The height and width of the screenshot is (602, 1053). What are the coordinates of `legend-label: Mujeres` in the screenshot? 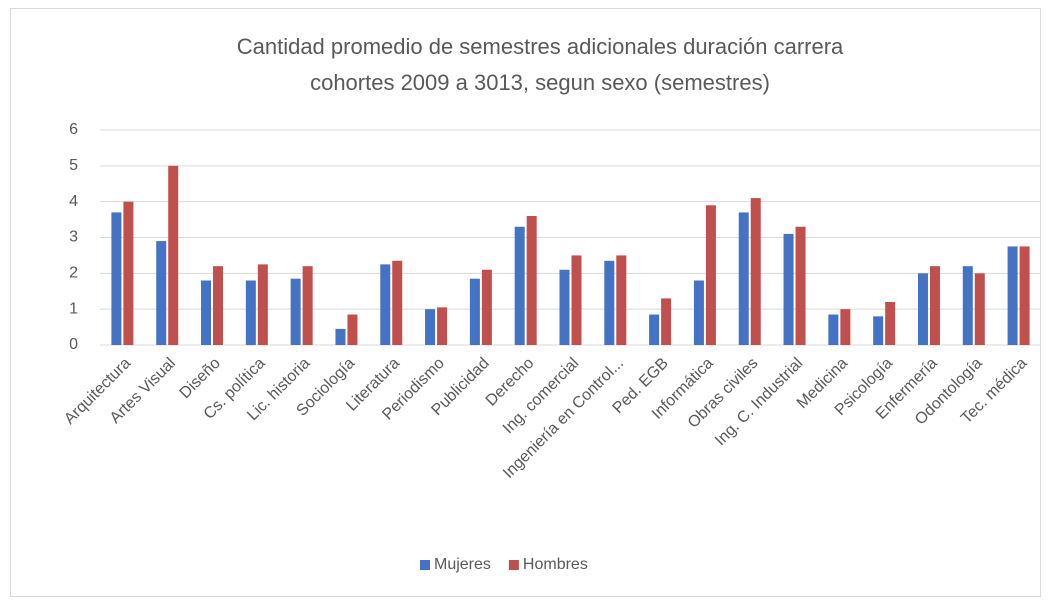 It's located at (462, 564).